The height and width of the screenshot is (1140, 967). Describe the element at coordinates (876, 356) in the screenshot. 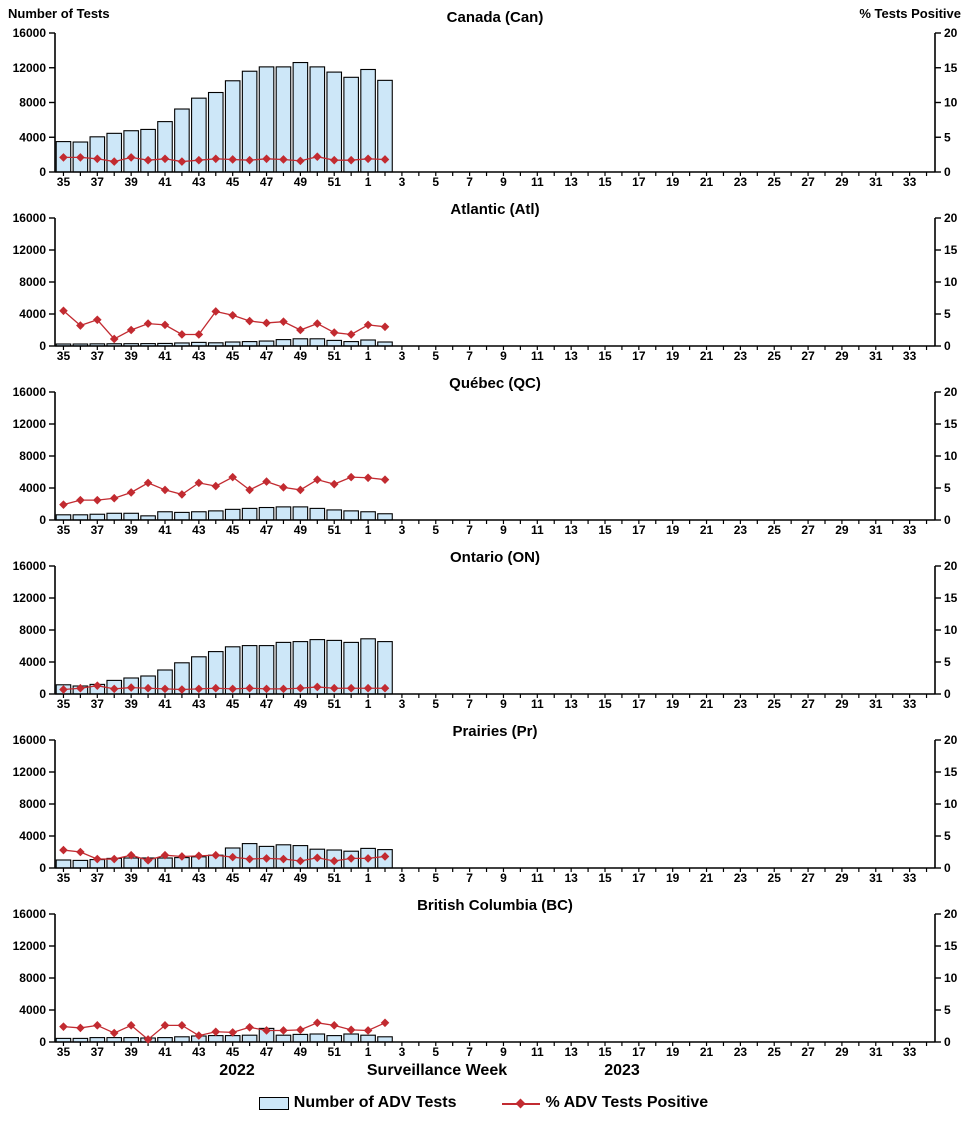

I see `week-tick-label: 31` at that location.